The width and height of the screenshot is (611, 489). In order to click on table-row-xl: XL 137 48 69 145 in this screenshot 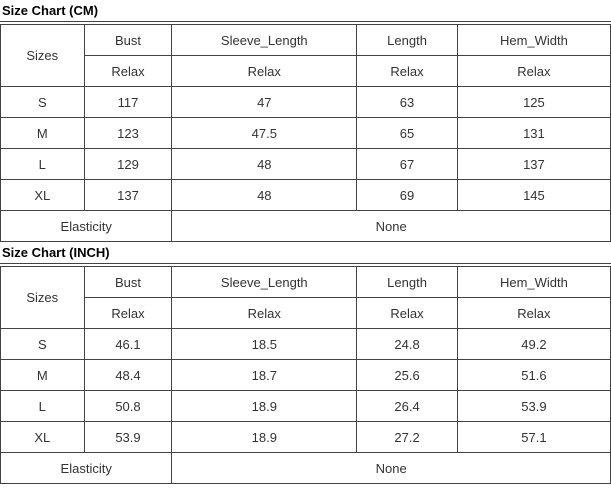, I will do `click(305, 195)`.